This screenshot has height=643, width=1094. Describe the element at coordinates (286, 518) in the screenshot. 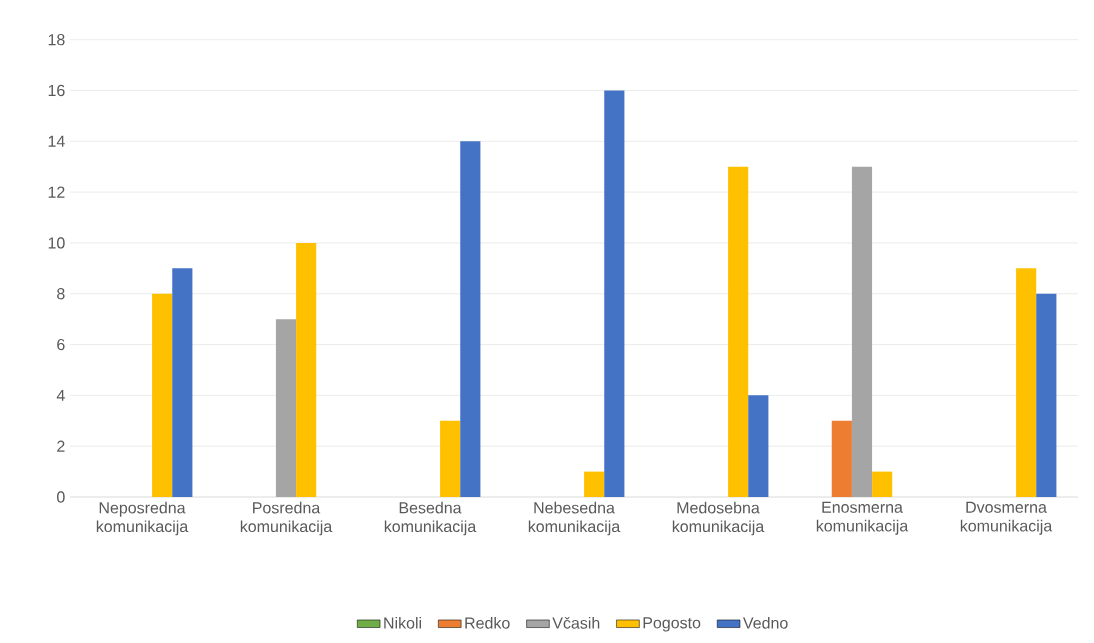

I see `x-tick-label: Posredna komunikacija` at that location.